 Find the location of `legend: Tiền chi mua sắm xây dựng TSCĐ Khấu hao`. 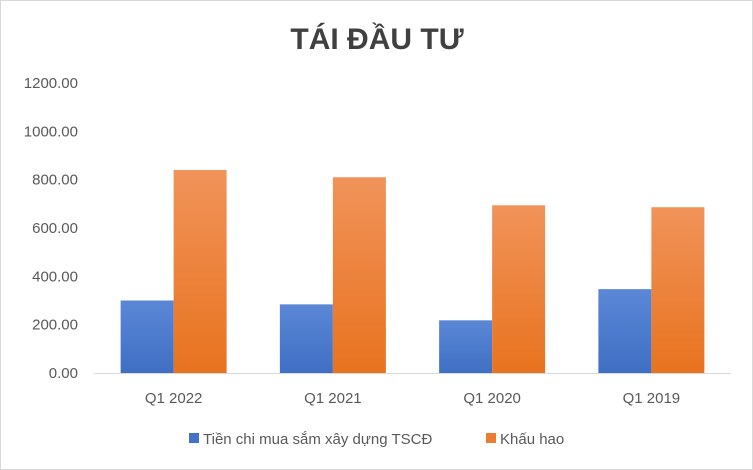

legend: Tiền chi mua sắm xây dựng TSCĐ Khấu hao is located at coordinates (376, 439).